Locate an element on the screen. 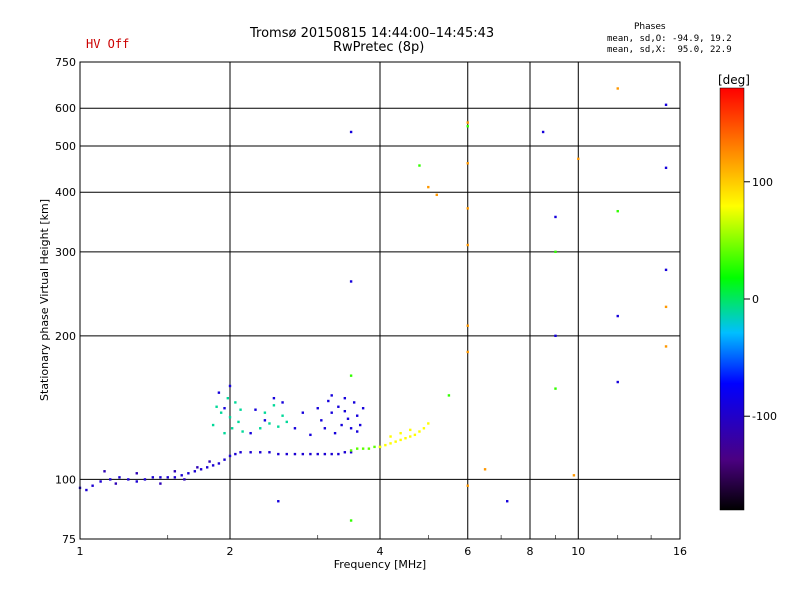 The image size is (800, 600). colorbar is located at coordinates (732, 299).